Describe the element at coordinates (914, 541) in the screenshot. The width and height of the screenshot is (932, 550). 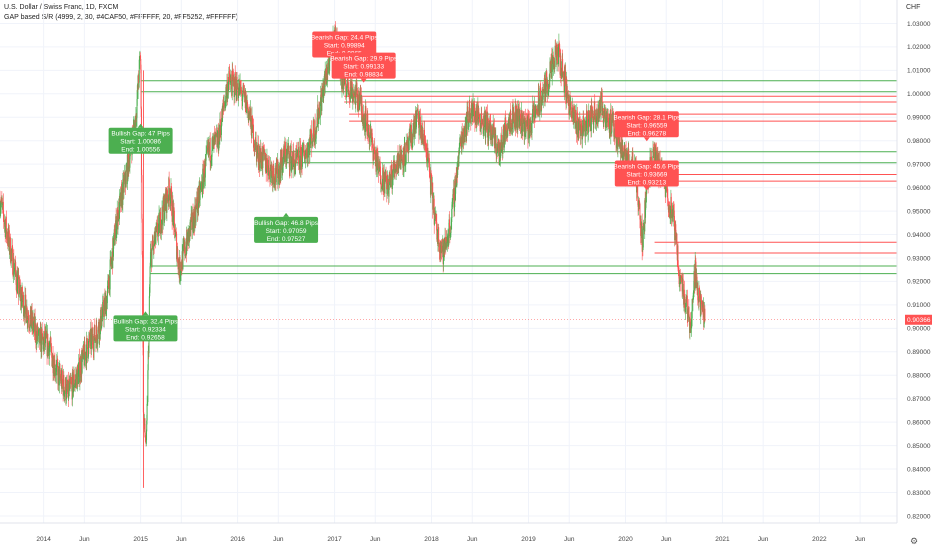
I see `gear-icon: ⚙` at that location.